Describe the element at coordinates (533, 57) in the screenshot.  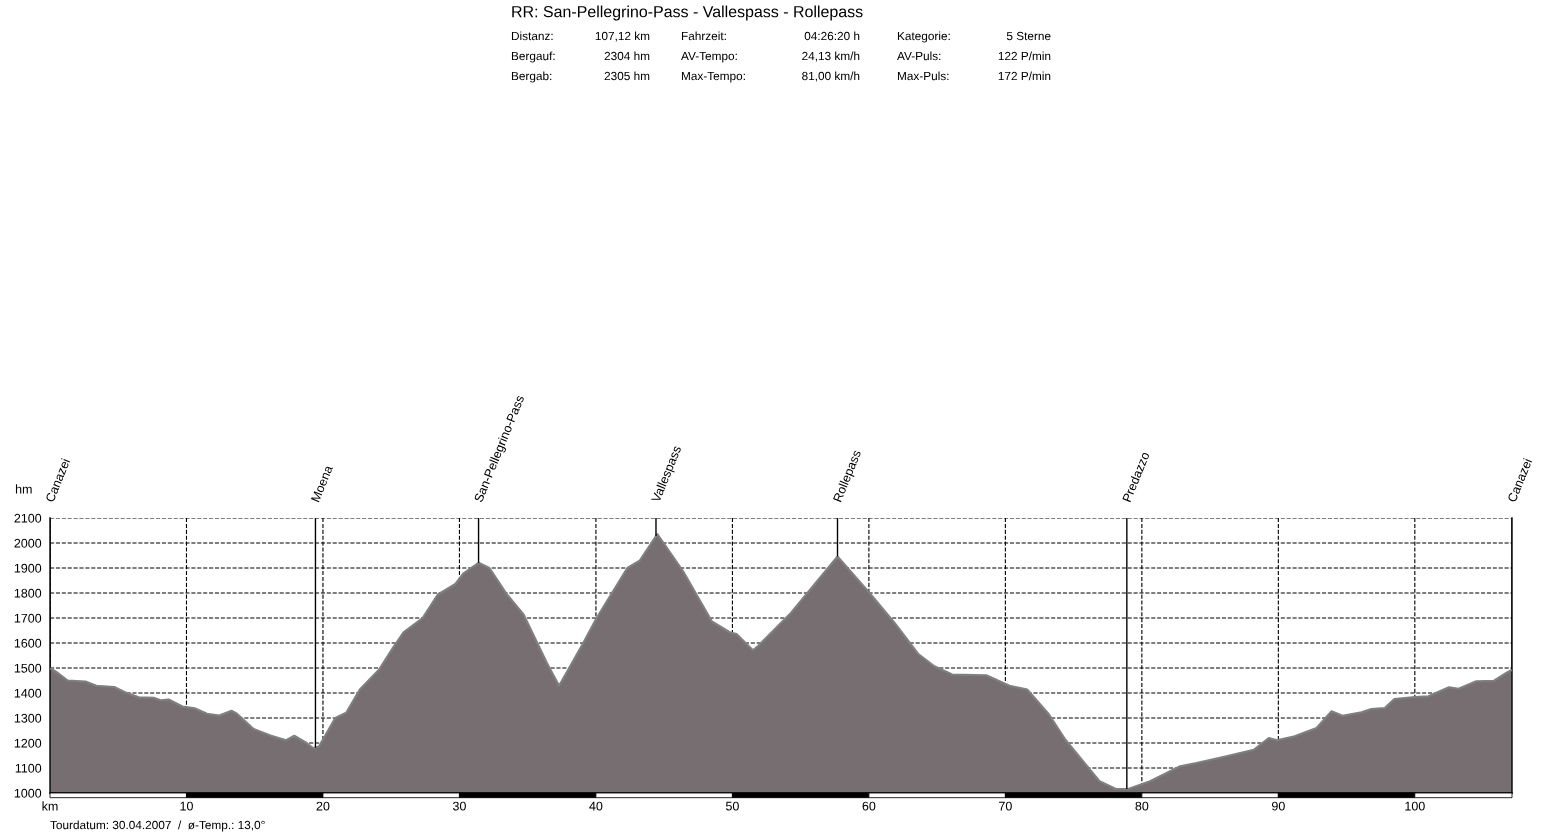
I see `text: Bergauf:` at that location.